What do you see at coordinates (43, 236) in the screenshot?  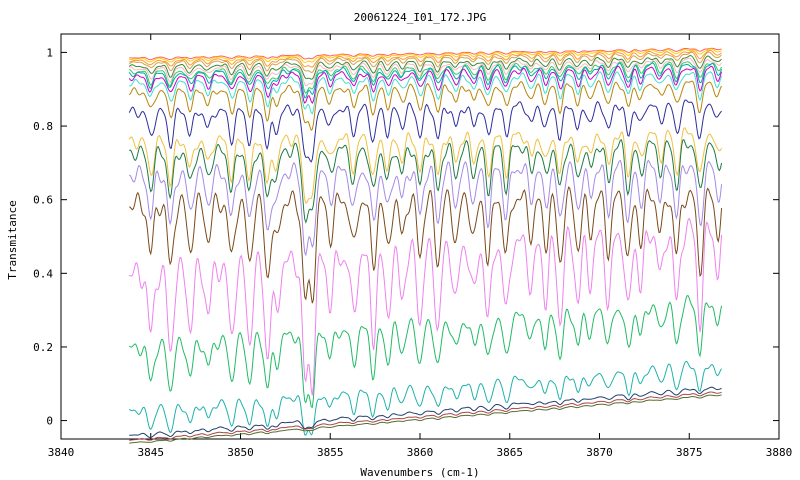 I see `y-tick-labels: 0 0.2 0.4 0.6 0.8 1` at bounding box center [43, 236].